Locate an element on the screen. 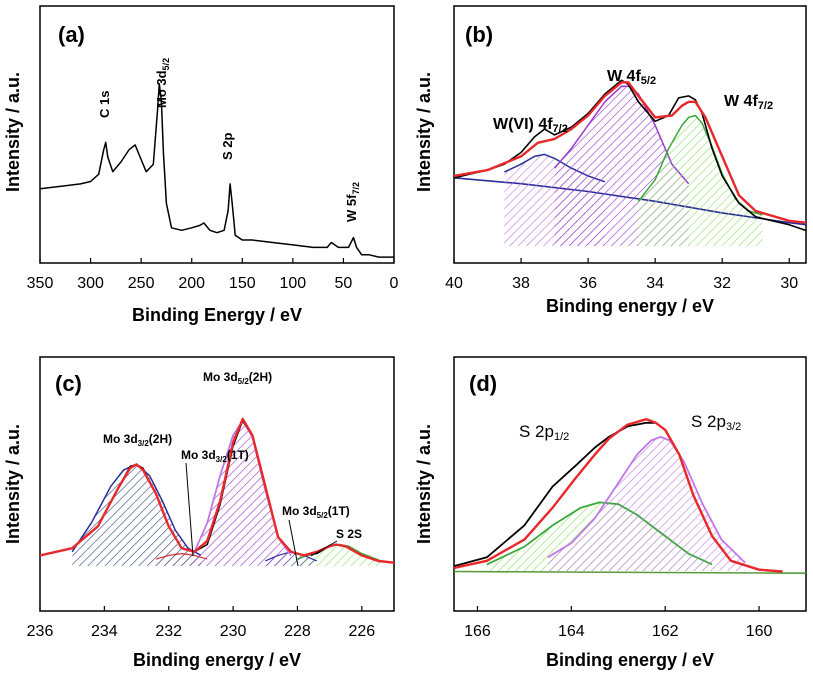 The image size is (813, 678). panel-b-series is located at coordinates (630, 162).